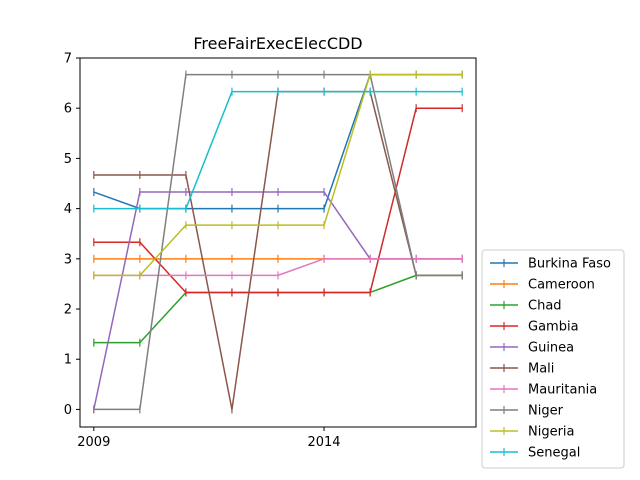  What do you see at coordinates (562, 390) in the screenshot?
I see `legend-label-mauritania: Mauritania` at bounding box center [562, 390].